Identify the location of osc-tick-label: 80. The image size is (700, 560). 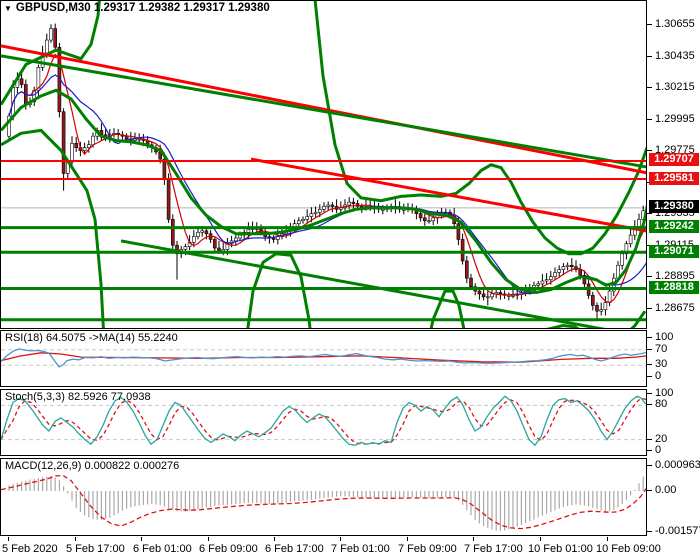
(661, 404).